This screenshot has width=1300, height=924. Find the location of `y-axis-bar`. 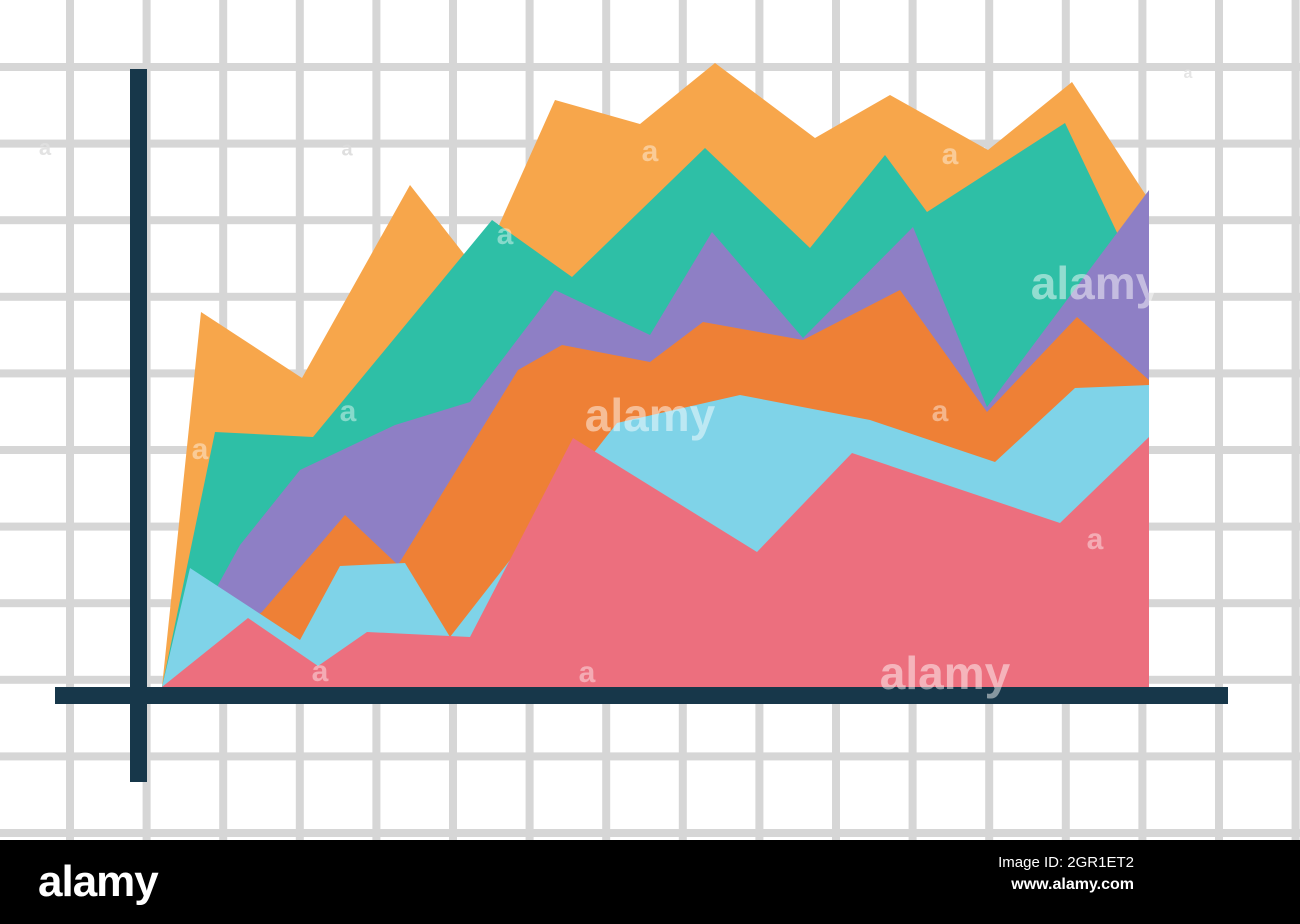

y-axis-bar is located at coordinates (138, 425).